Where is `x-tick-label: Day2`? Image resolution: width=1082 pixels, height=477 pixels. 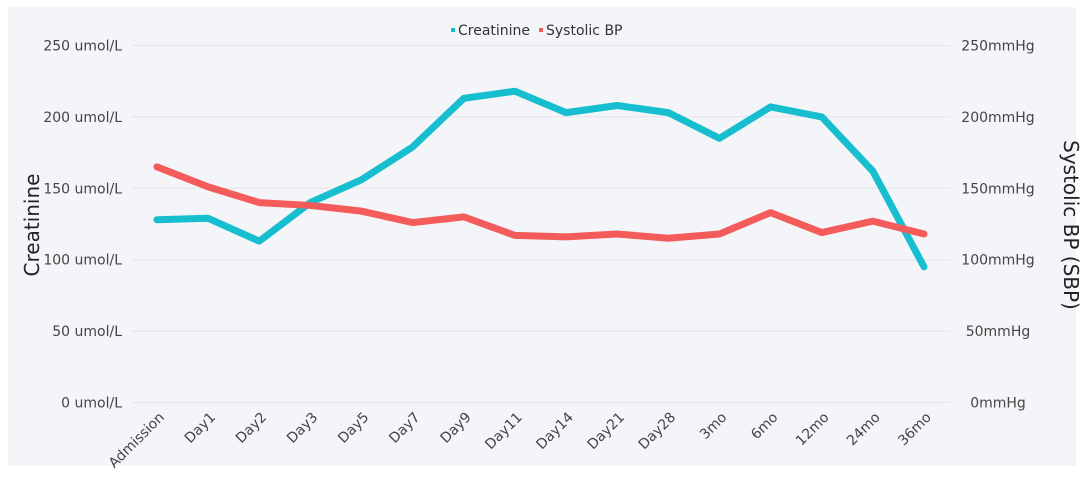
x-tick-label: Day2 is located at coordinates (251, 428).